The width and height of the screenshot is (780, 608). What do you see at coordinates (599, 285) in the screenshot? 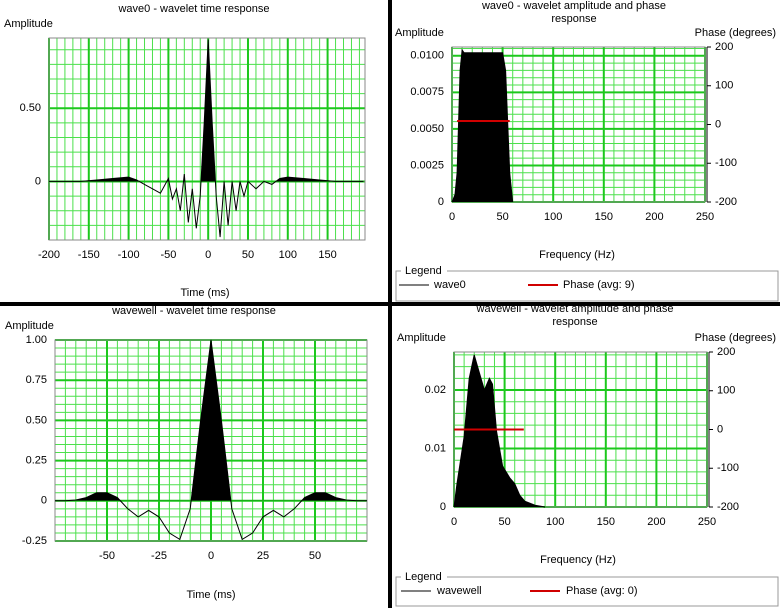
I see `legend-label: Phase (avg: 9)` at bounding box center [599, 285].